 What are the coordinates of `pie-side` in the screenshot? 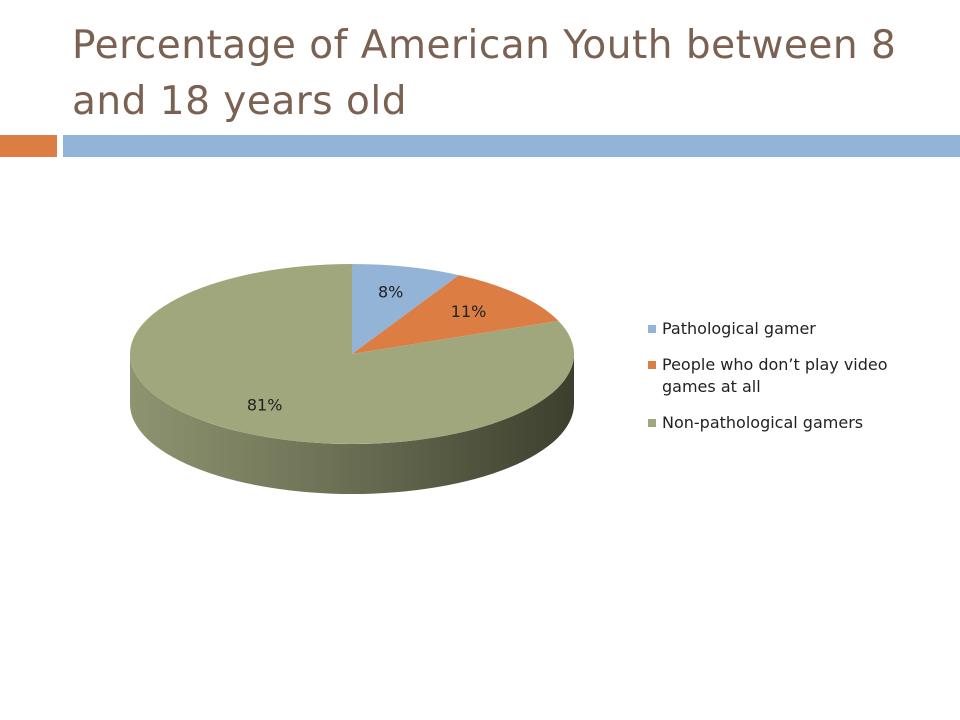 It's located at (352, 424).